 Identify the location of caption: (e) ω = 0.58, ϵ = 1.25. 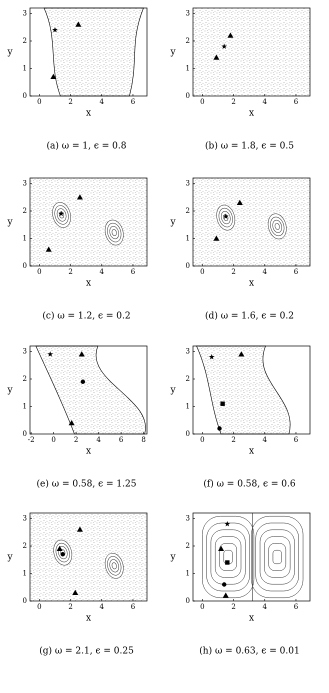
(87, 484).